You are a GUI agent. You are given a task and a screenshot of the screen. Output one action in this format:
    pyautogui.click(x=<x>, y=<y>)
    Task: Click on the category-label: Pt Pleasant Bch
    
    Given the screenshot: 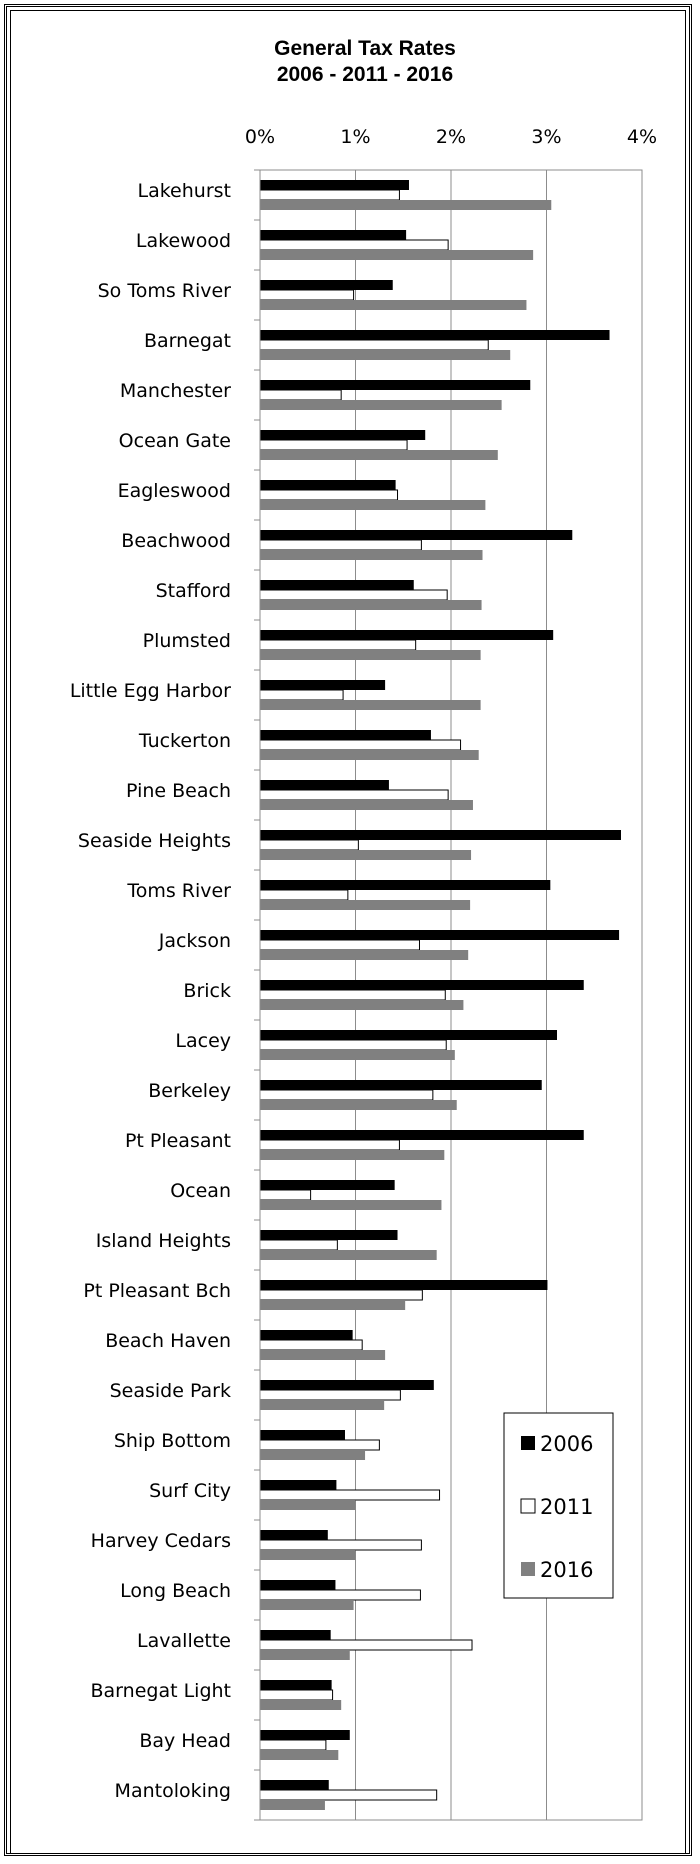 What is the action you would take?
    pyautogui.click(x=157, y=1291)
    